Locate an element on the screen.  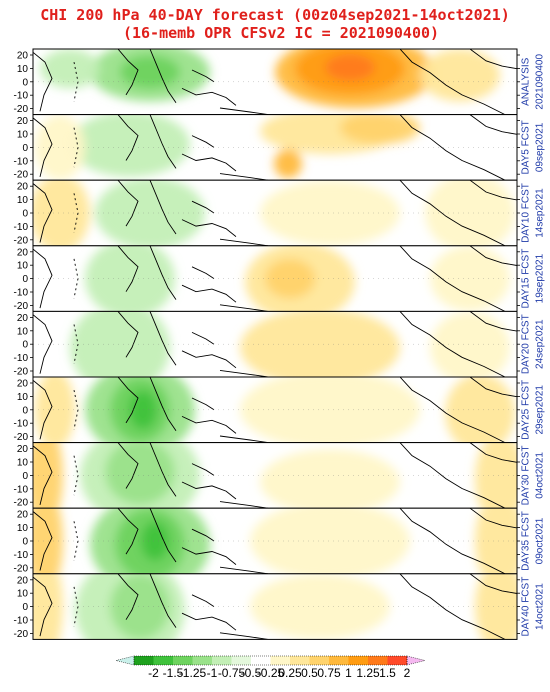
colorbar-label: 0.25 is located at coordinates (290, 673).